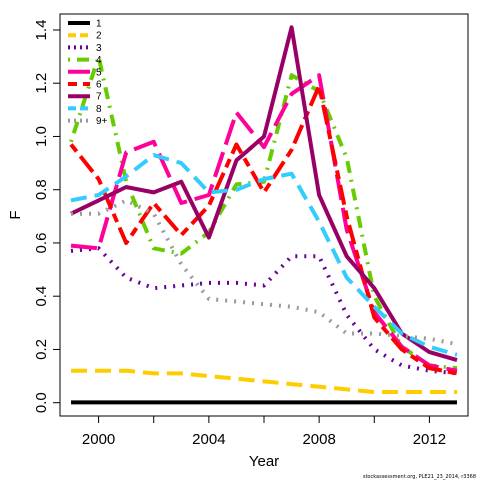 The image size is (480, 480). I want to click on y-axis-label: F, so click(15, 214).